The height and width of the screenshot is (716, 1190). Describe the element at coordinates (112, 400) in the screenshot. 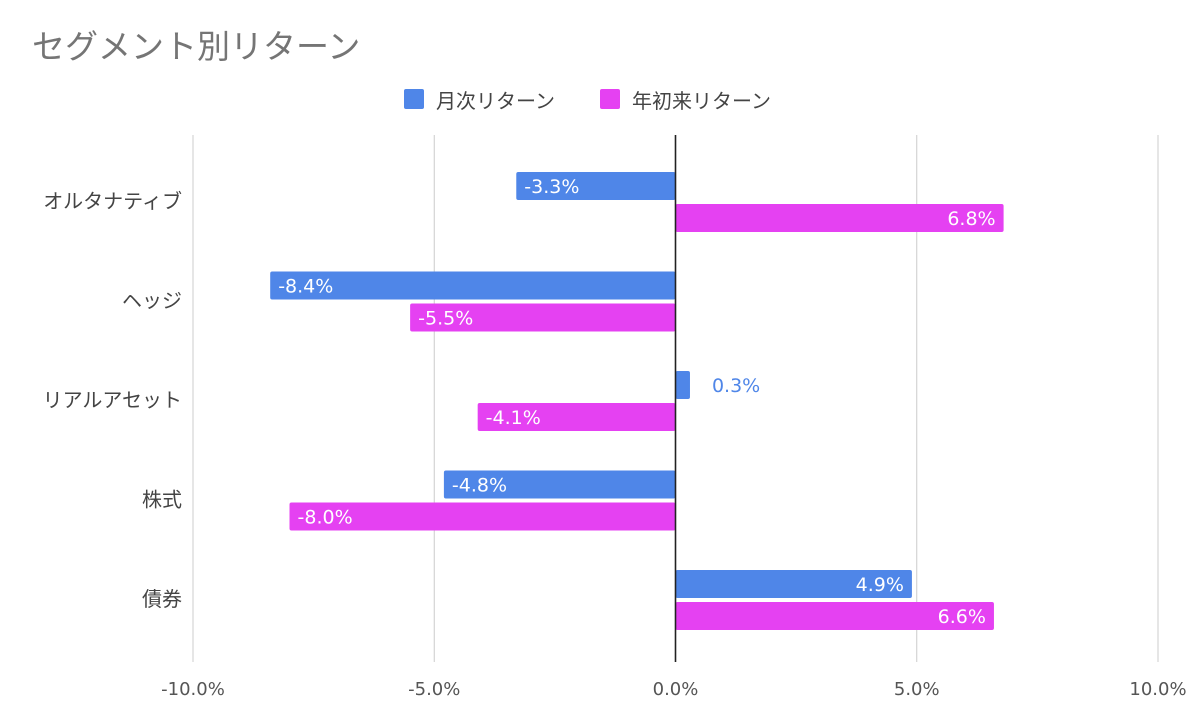

I see `category-label-2: リアルアセット` at that location.